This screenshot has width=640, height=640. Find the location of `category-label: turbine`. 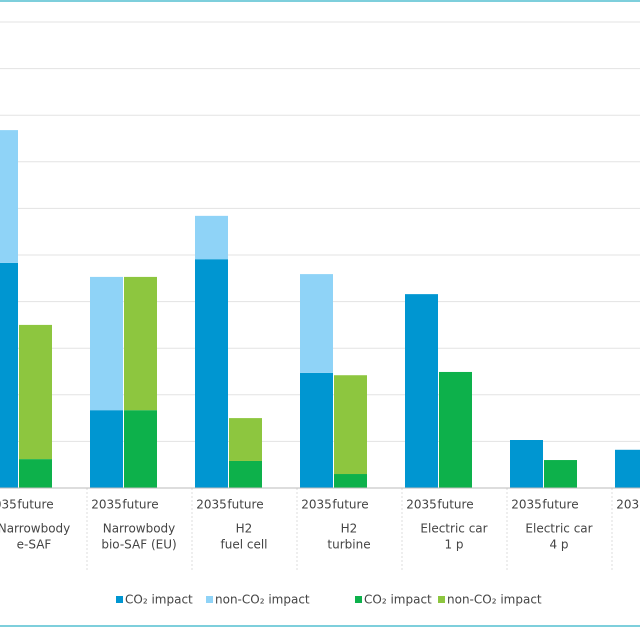

category-label: turbine is located at coordinates (348, 545).